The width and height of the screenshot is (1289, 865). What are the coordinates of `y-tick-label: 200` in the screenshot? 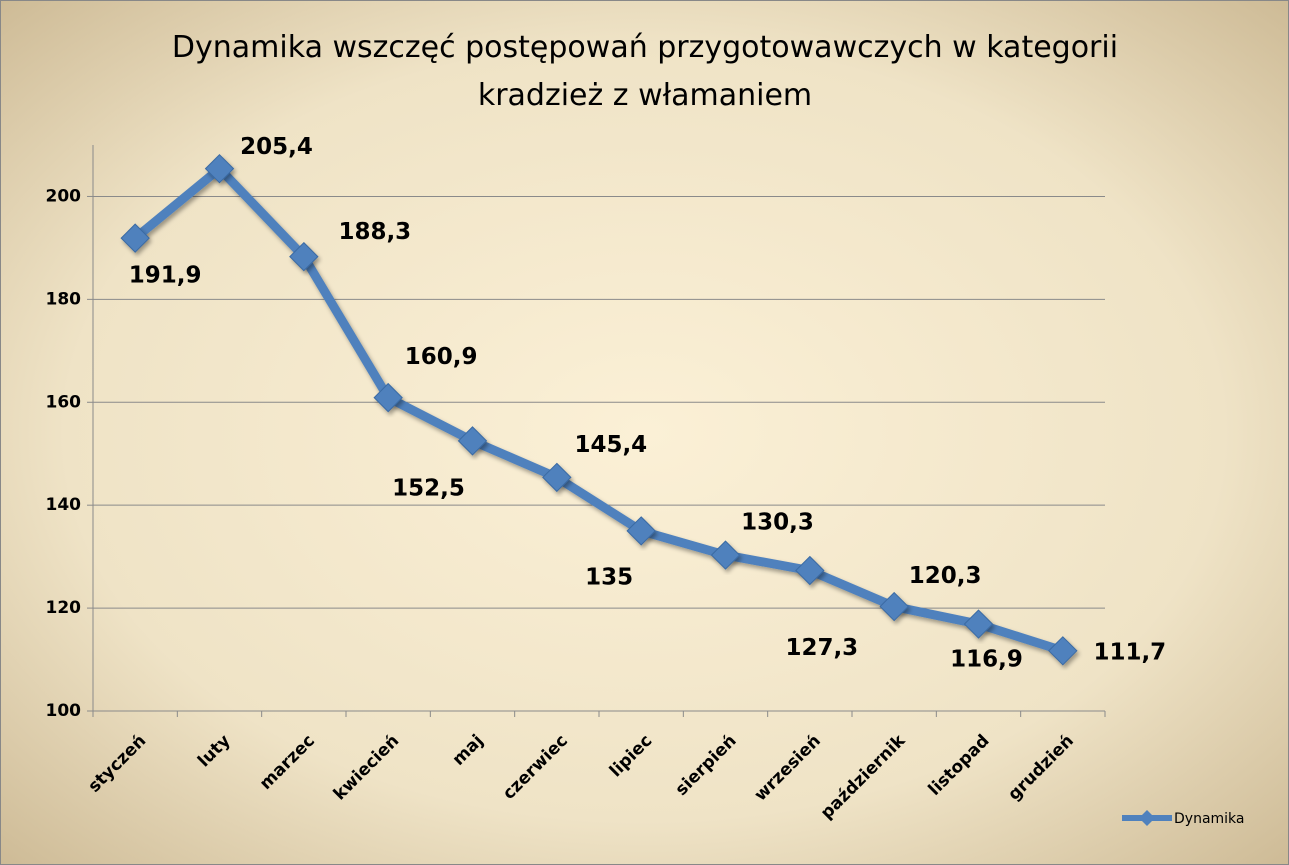 It's located at (64, 196).